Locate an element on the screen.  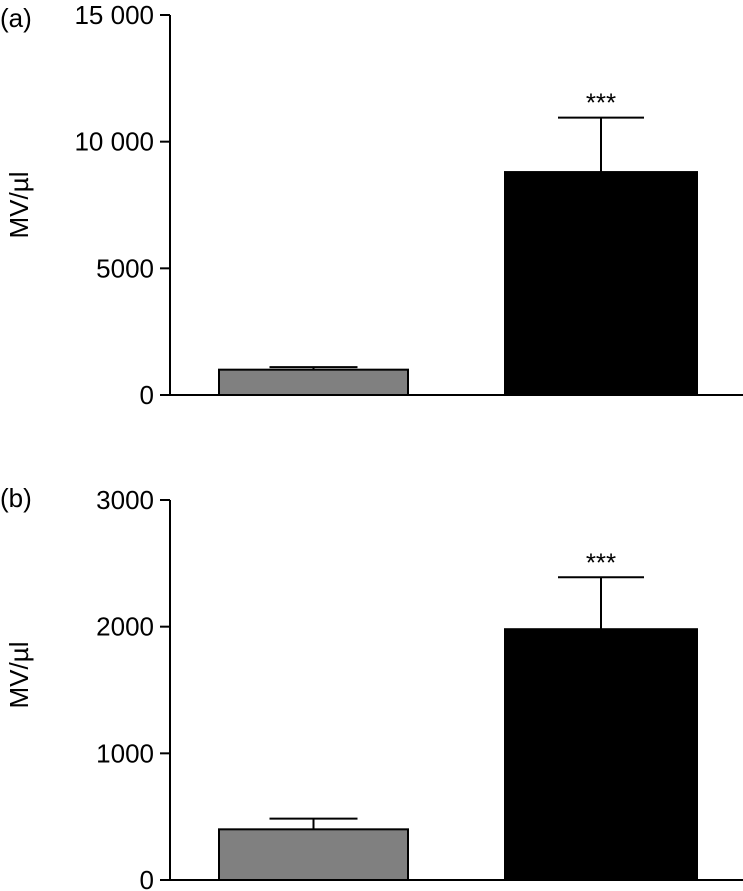
y-tick-label: 15 000 is located at coordinates (114, 15).